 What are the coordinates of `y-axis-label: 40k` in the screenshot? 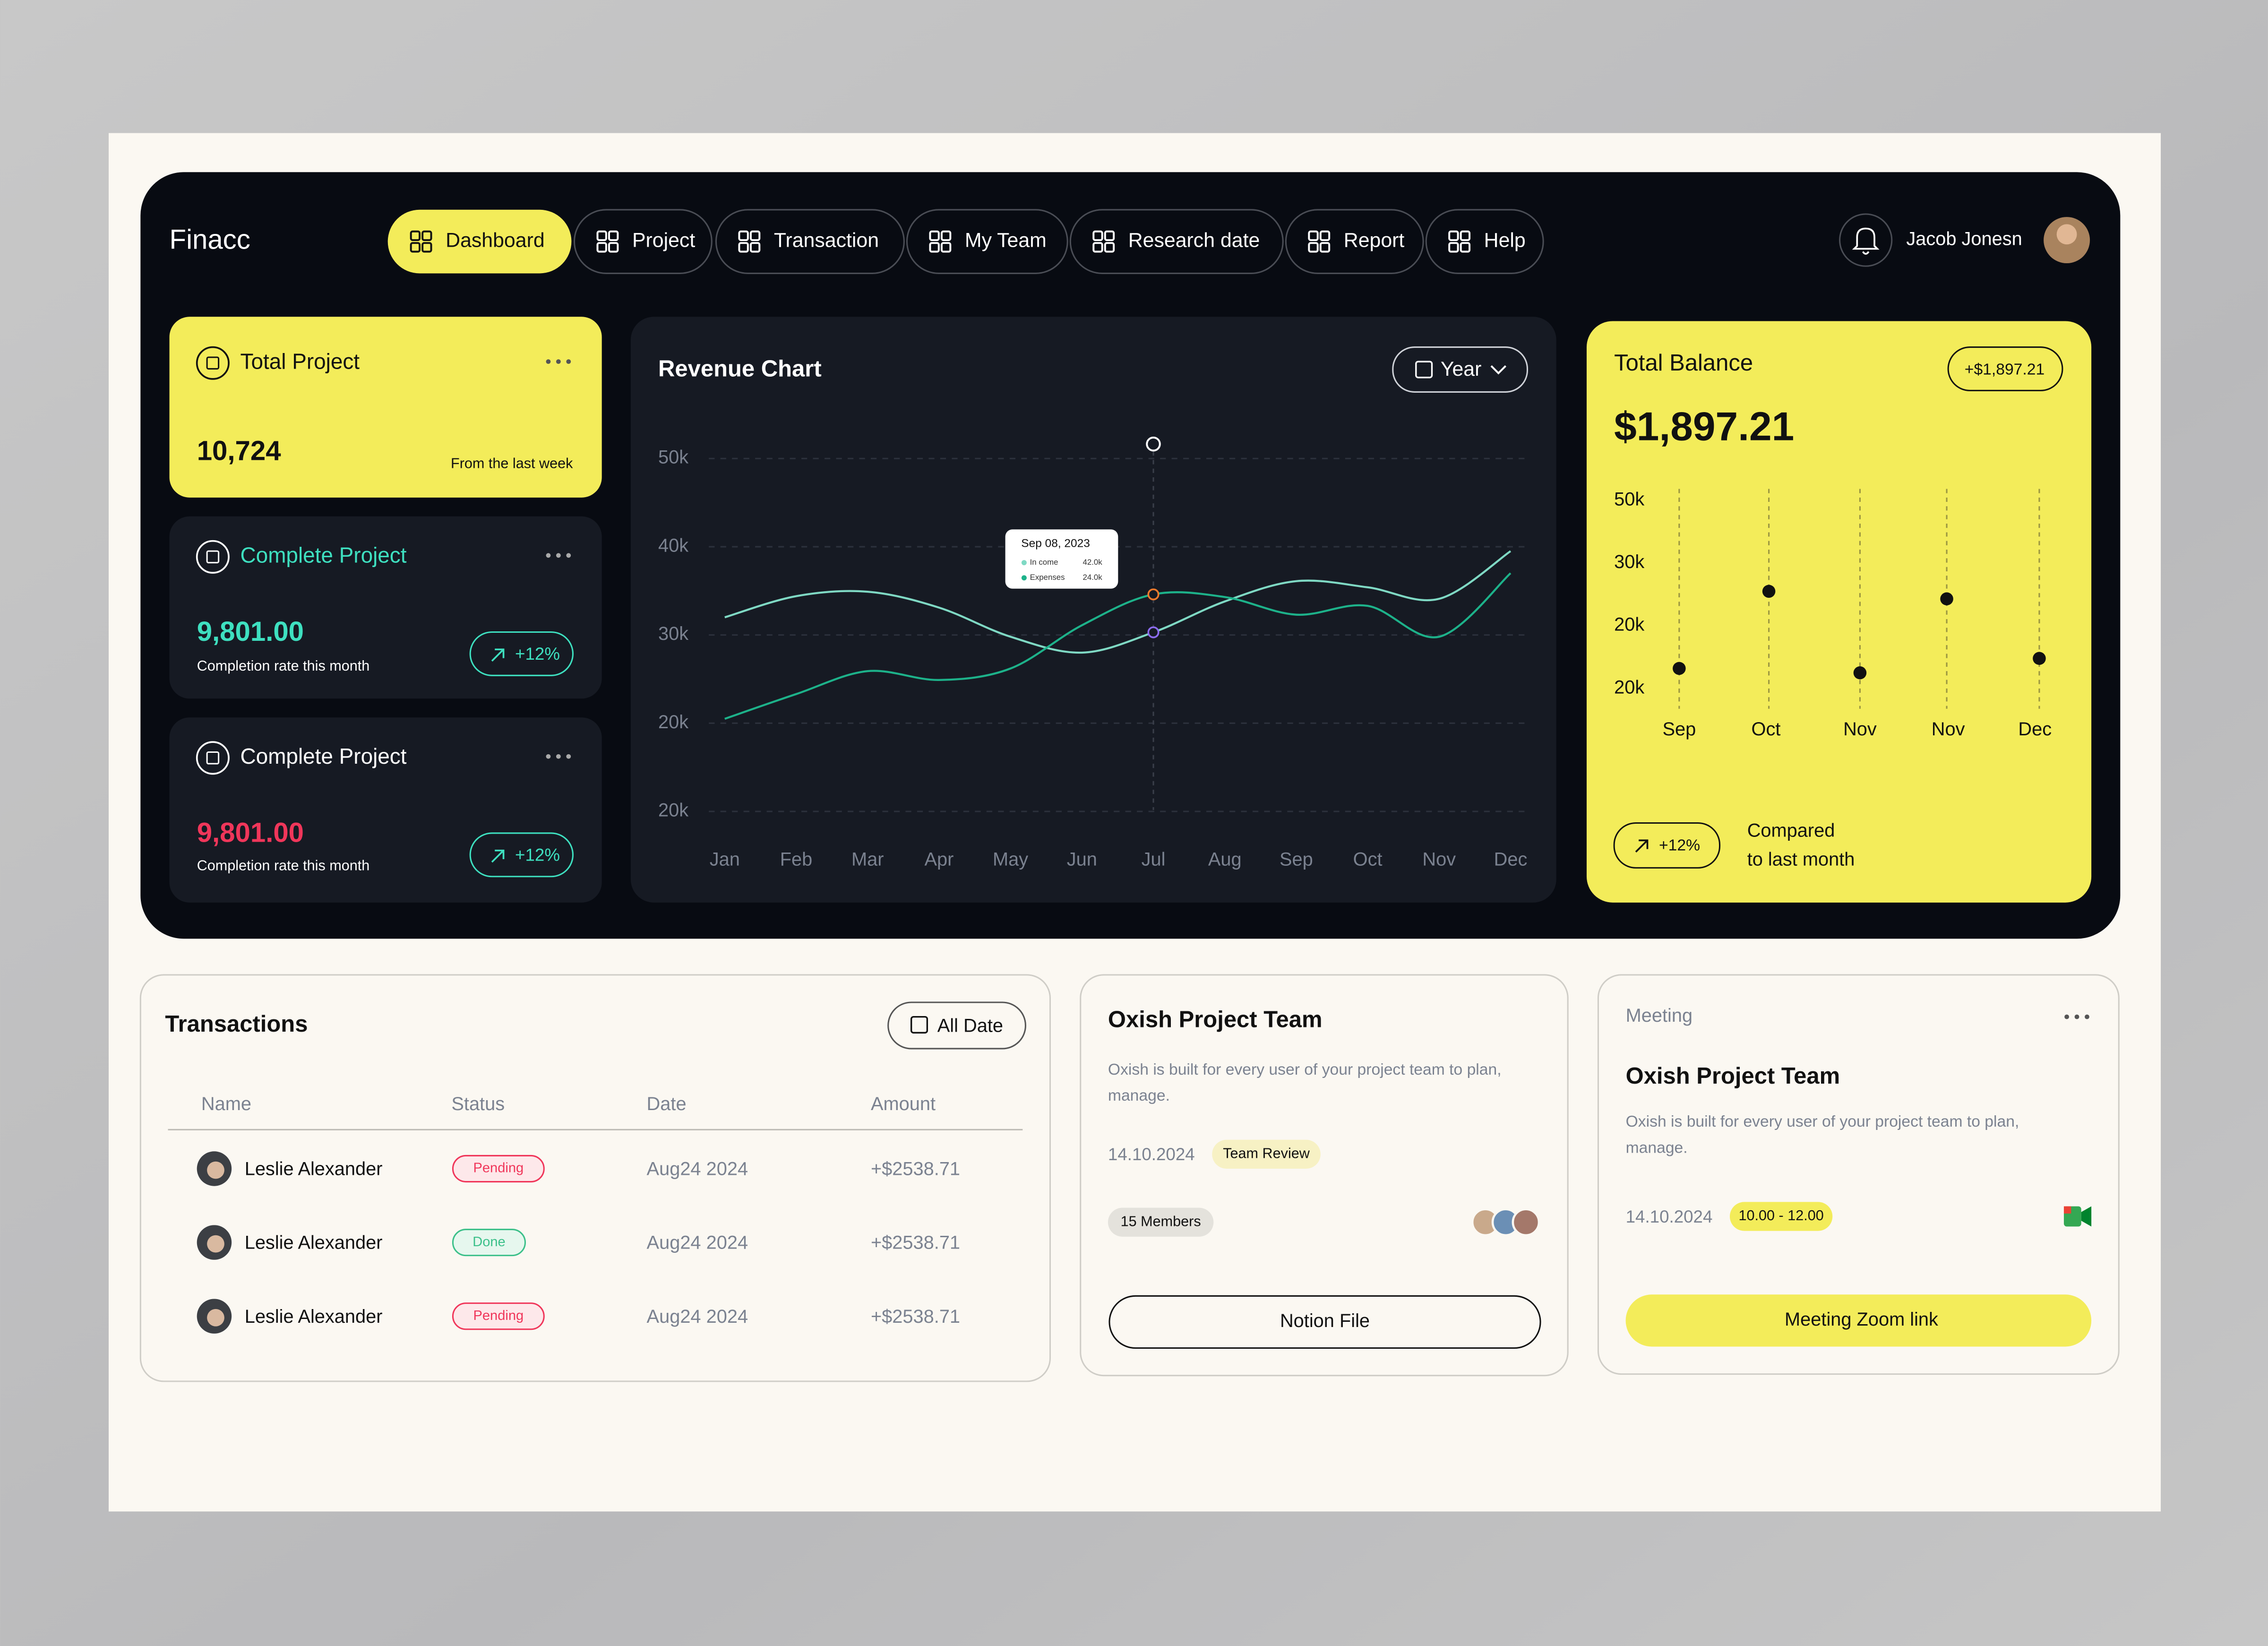 It's located at (673, 545).